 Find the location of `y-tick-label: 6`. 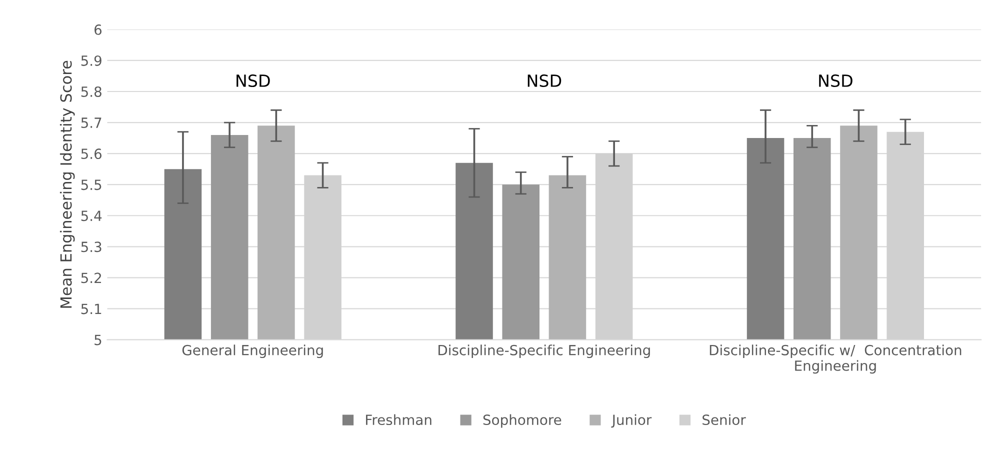

y-tick-label: 6 is located at coordinates (98, 29).